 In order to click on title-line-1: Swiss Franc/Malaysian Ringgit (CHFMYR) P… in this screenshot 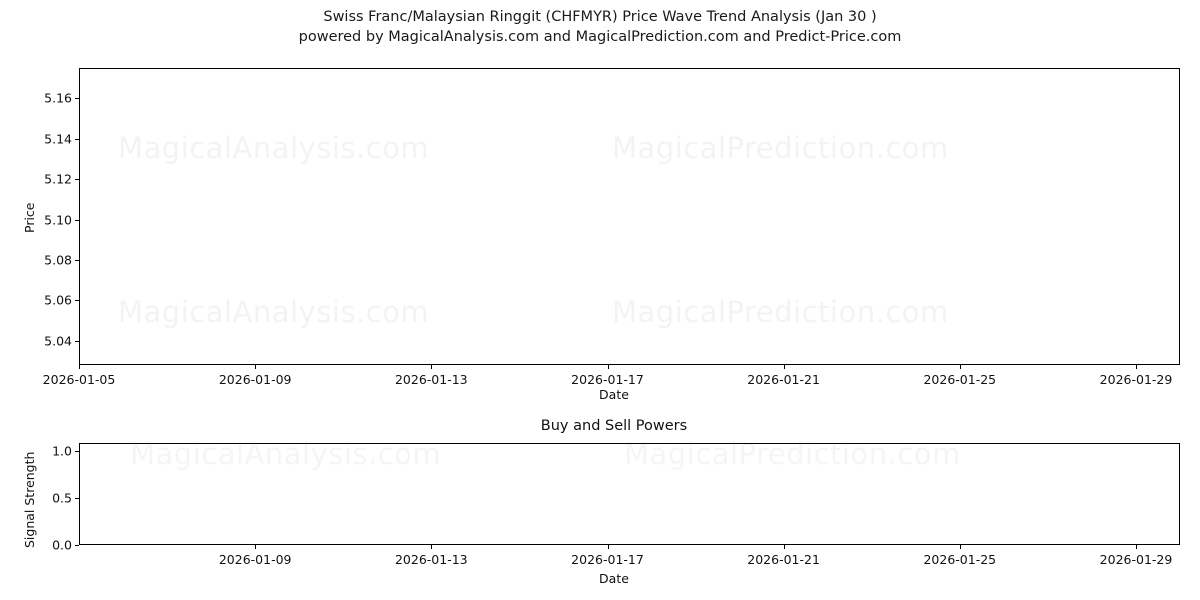, I will do `click(600, 17)`.